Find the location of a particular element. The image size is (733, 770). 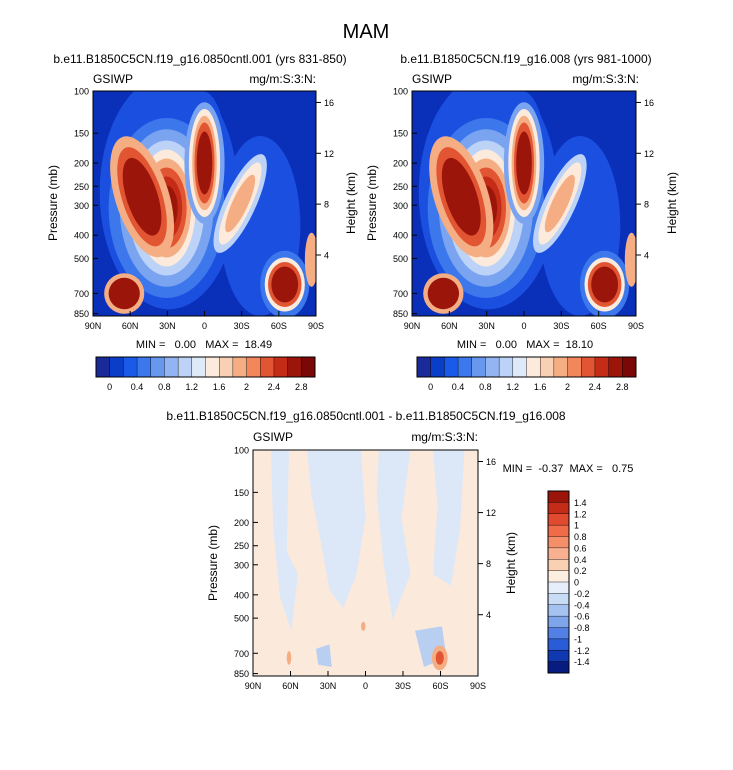

page-title: MAM is located at coordinates (366, 32).